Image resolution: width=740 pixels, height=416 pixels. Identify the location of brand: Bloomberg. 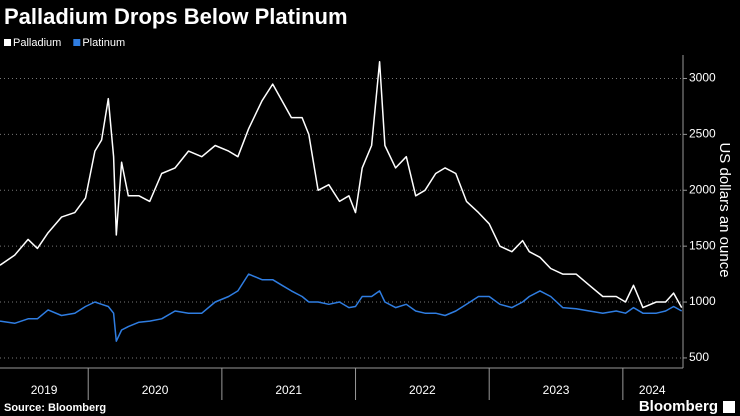
(678, 406).